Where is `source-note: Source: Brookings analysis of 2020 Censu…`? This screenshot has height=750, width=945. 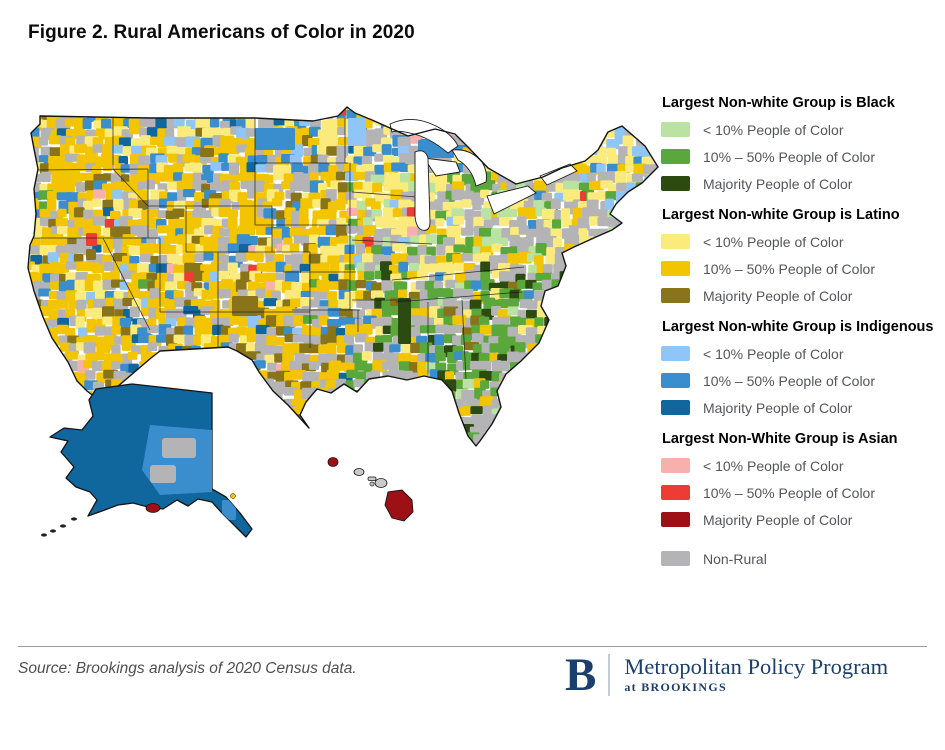 source-note: Source: Brookings analysis of 2020 Censu… is located at coordinates (187, 668).